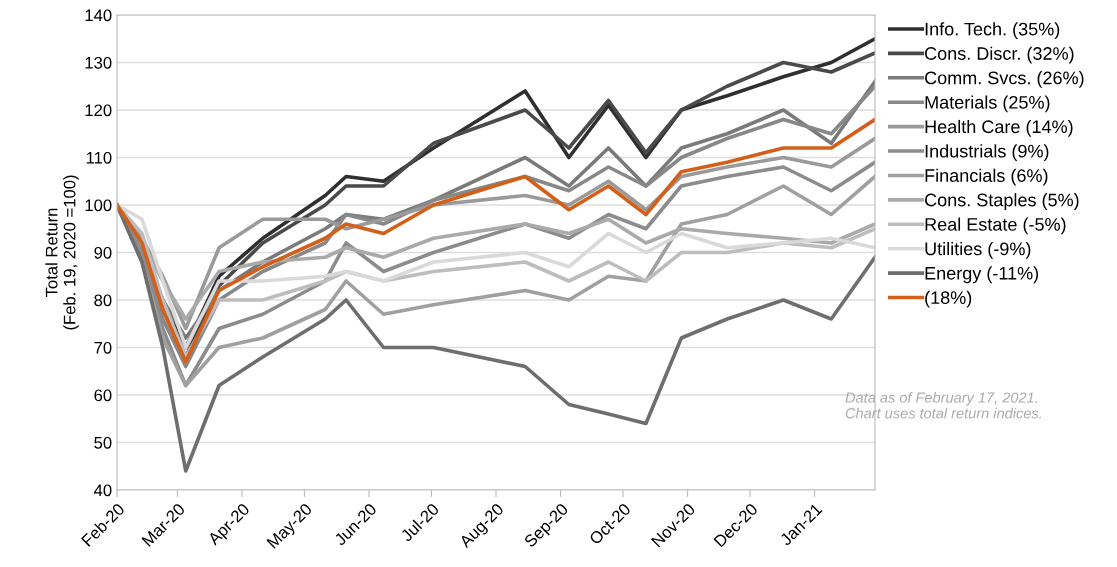 Image resolution: width=1117 pixels, height=567 pixels. I want to click on y-tick-label: 130, so click(98, 62).